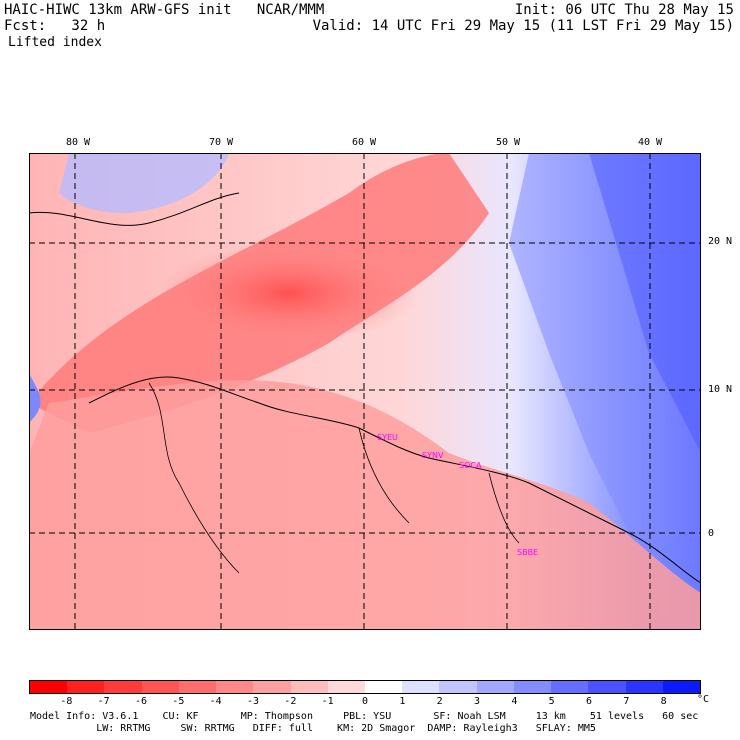  I want to click on colorbar-tick-label: -2, so click(290, 701).